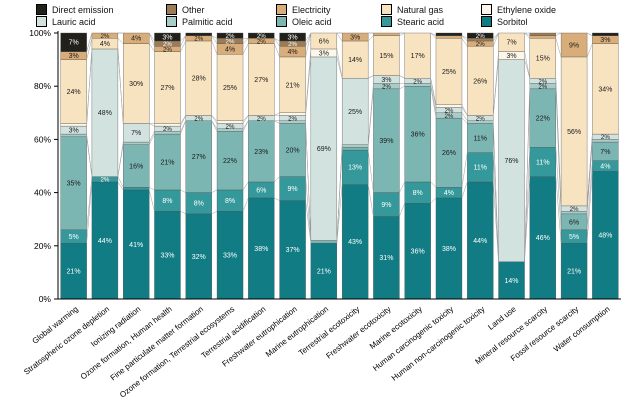 The height and width of the screenshot is (410, 627). Describe the element at coordinates (328, 21) in the screenshot. I see `legend-item-oleic-acid: Oleic acid` at that location.